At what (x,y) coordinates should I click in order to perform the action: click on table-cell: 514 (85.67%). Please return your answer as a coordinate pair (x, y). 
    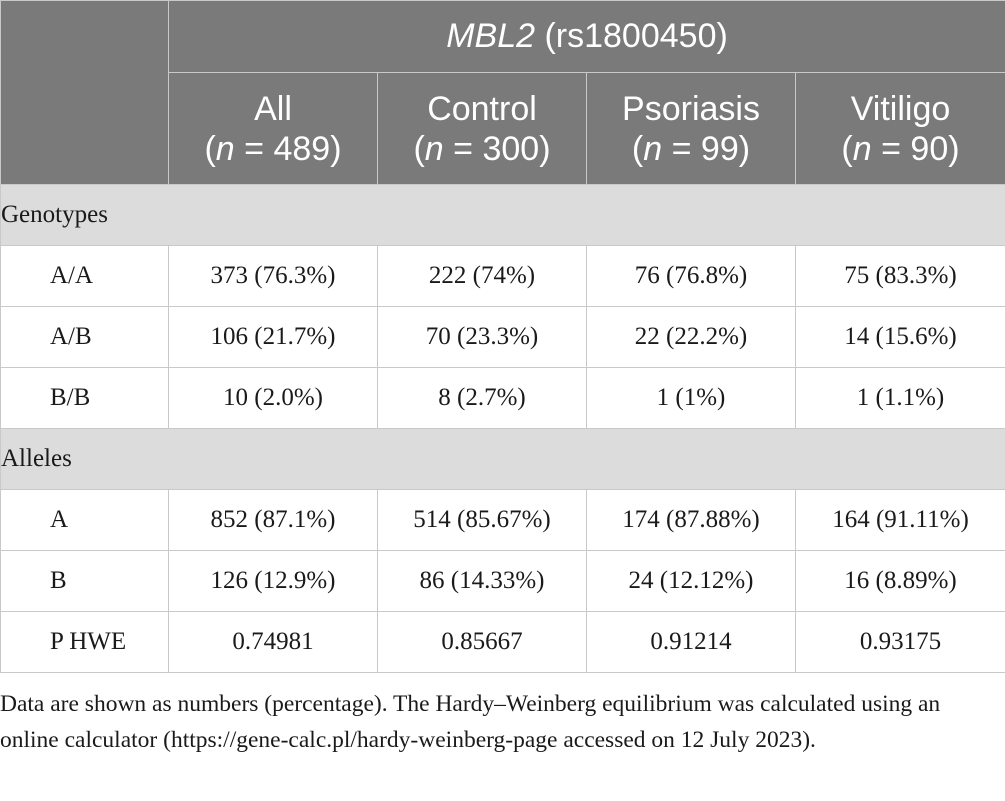
    Looking at the image, I should click on (482, 520).